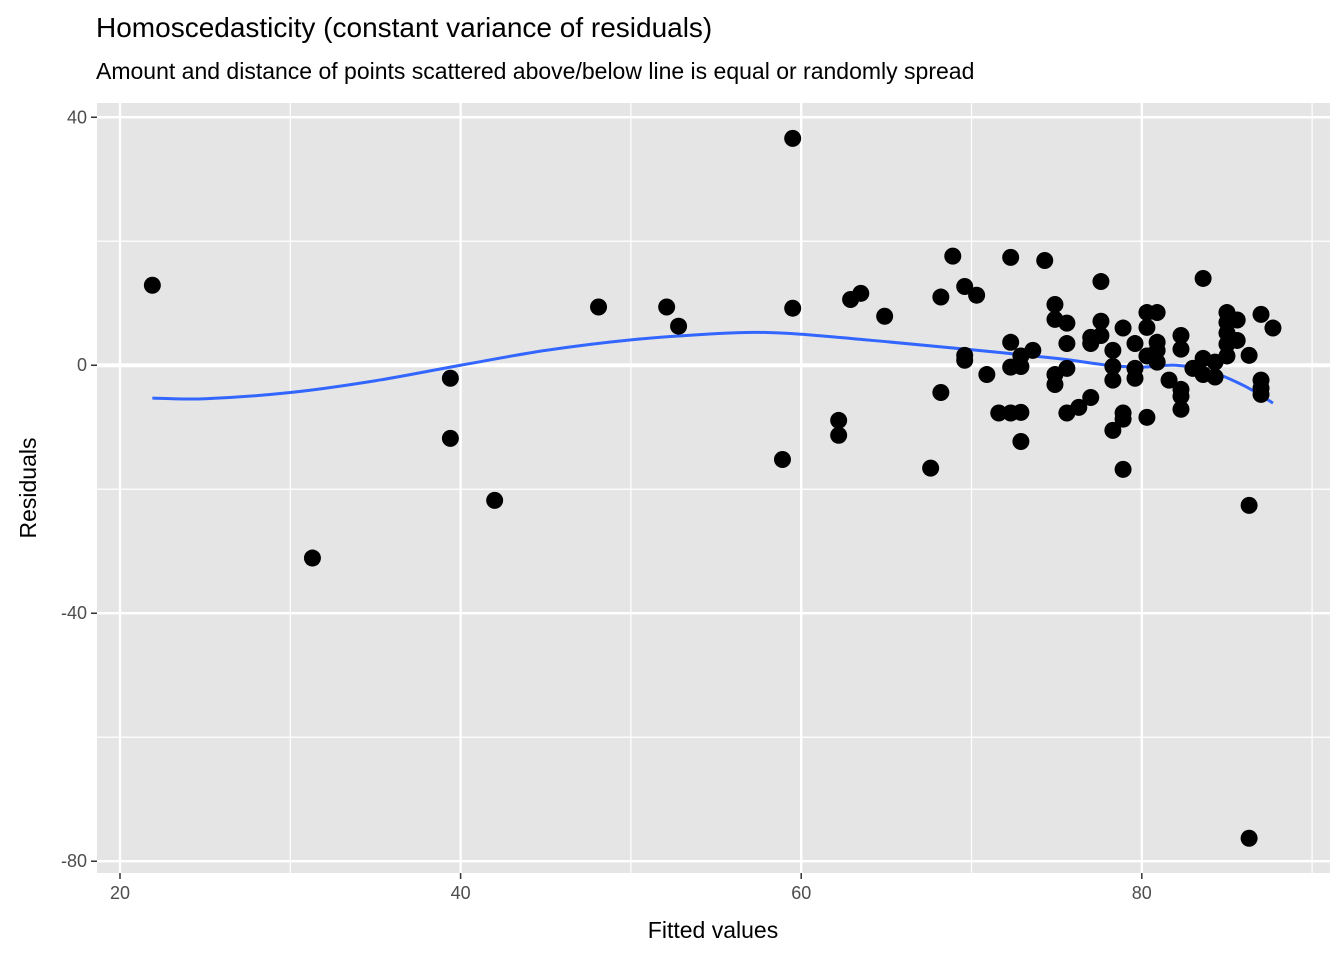 The image size is (1344, 960). I want to click on y-tick-label: 0, so click(82, 365).